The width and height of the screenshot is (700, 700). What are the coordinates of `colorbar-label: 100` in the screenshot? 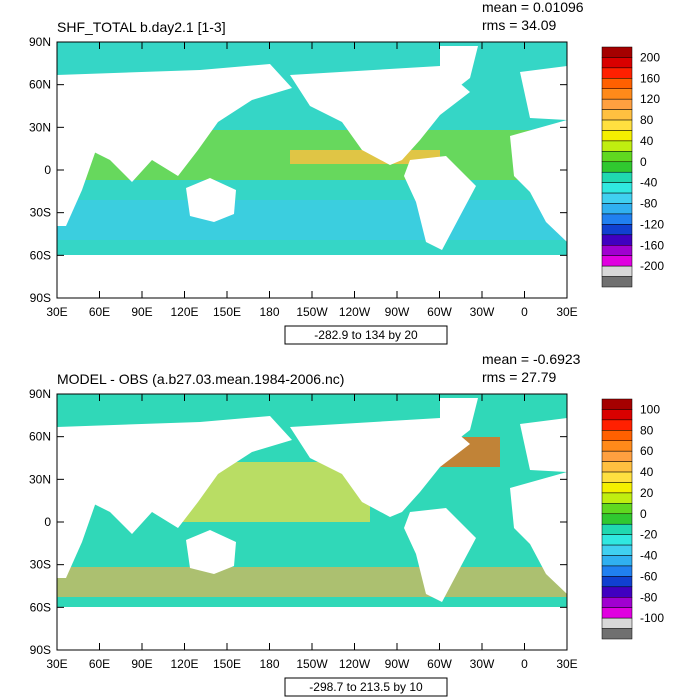 It's located at (650, 409).